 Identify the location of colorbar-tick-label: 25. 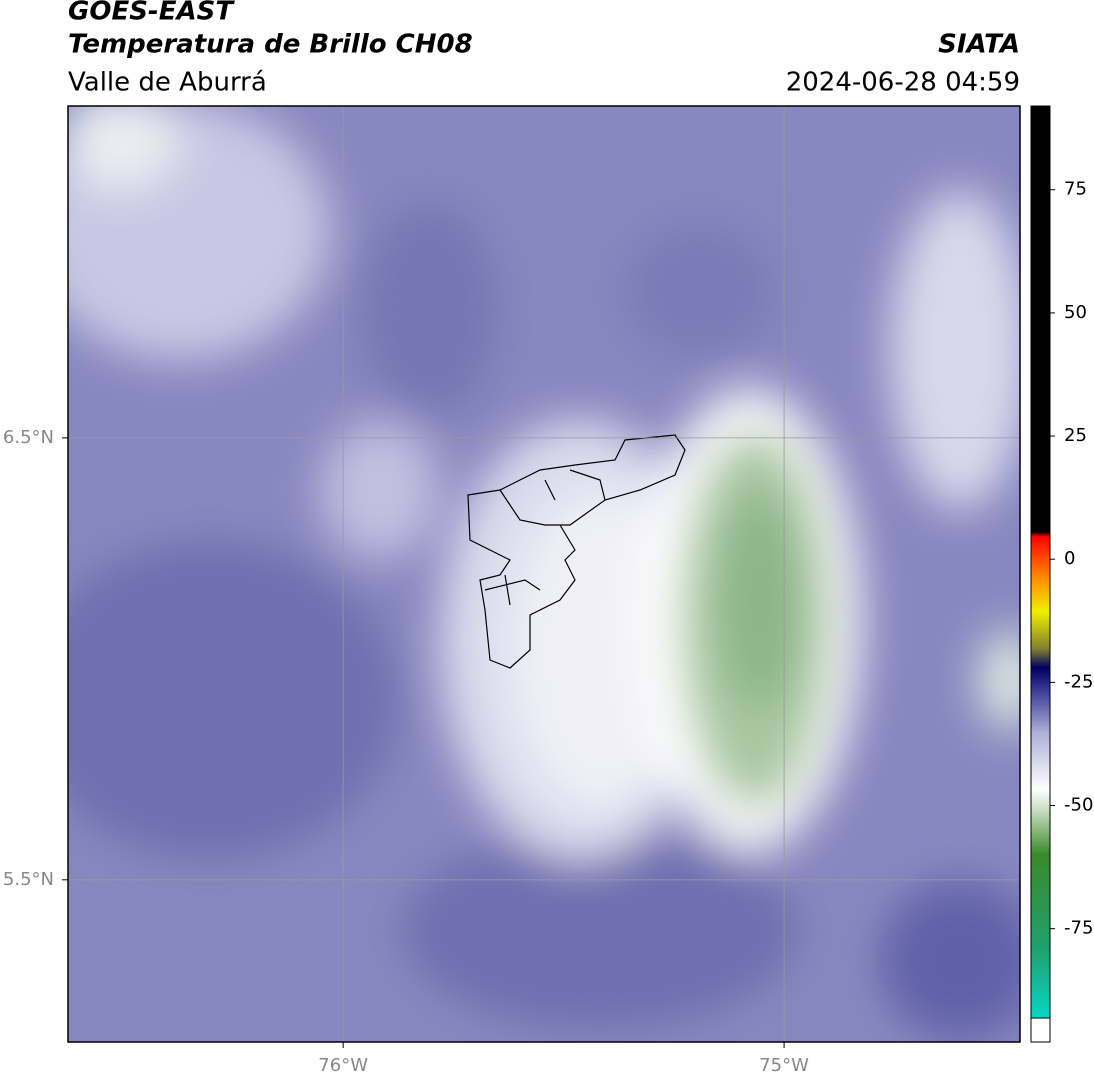
(1075, 435).